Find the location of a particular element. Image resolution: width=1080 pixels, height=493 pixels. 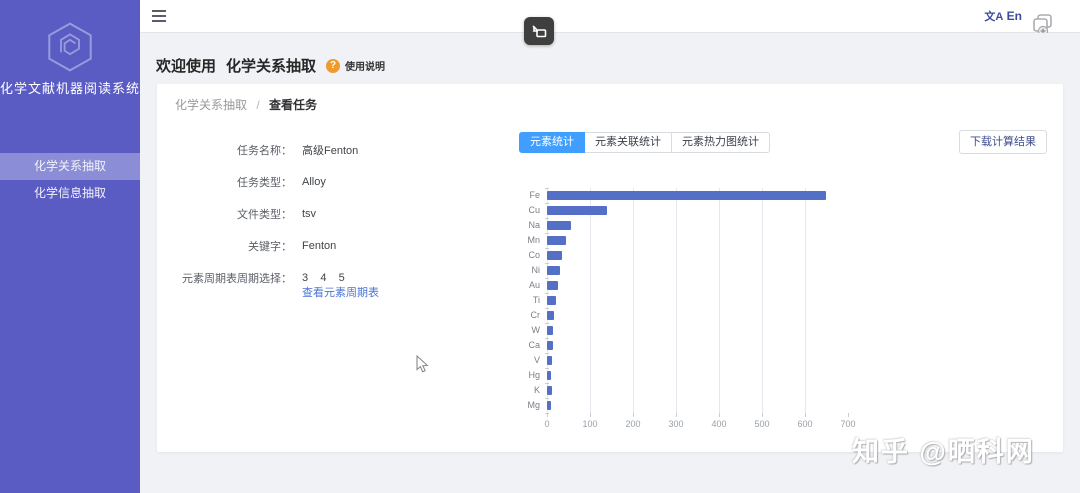

bar-Ca is located at coordinates (550, 345).